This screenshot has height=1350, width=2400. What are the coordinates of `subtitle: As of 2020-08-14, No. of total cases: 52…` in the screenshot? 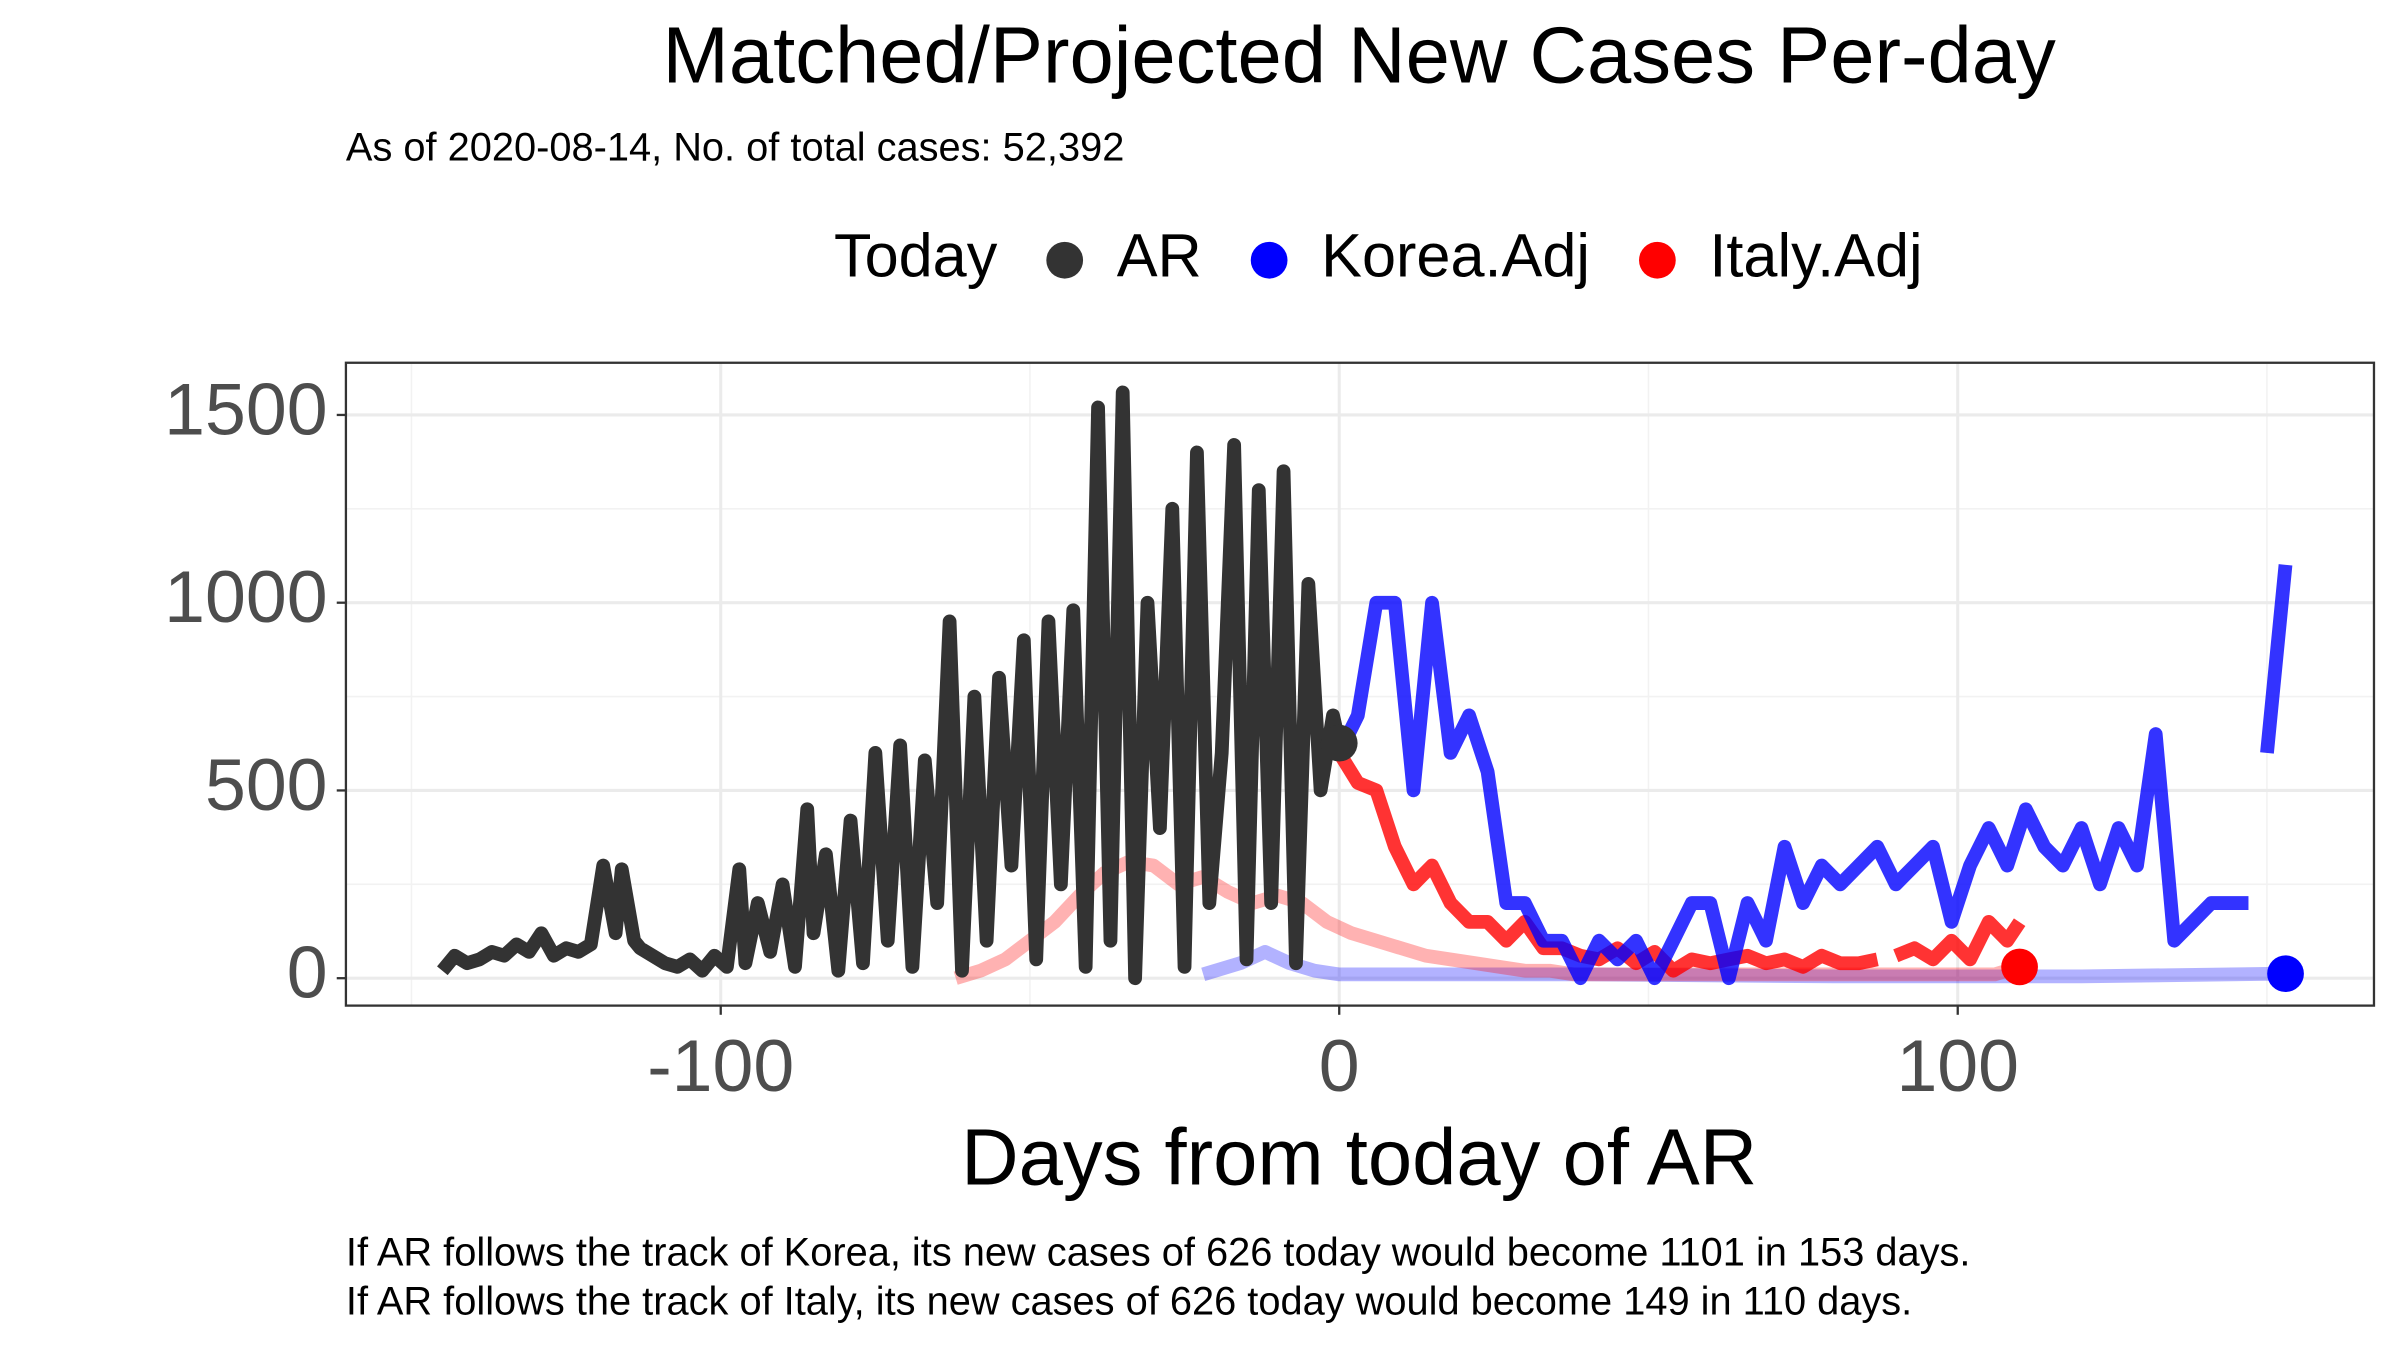 It's located at (735, 148).